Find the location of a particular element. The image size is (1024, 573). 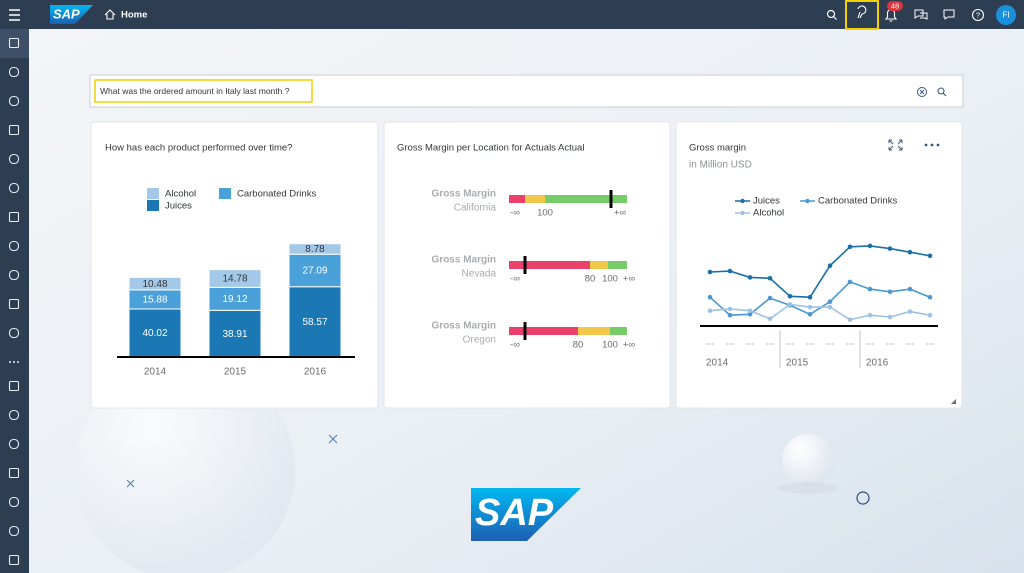

data-label: 58.57 is located at coordinates (314, 322).